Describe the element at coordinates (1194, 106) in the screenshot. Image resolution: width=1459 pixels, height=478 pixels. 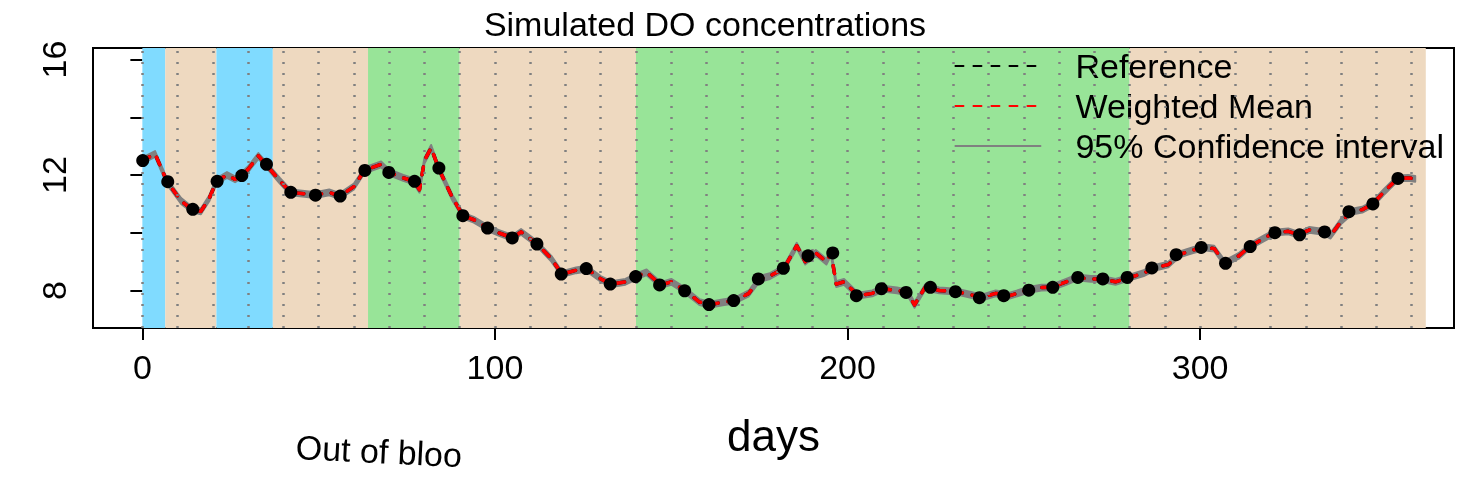
I see `legend-label: Weighted Mean` at that location.